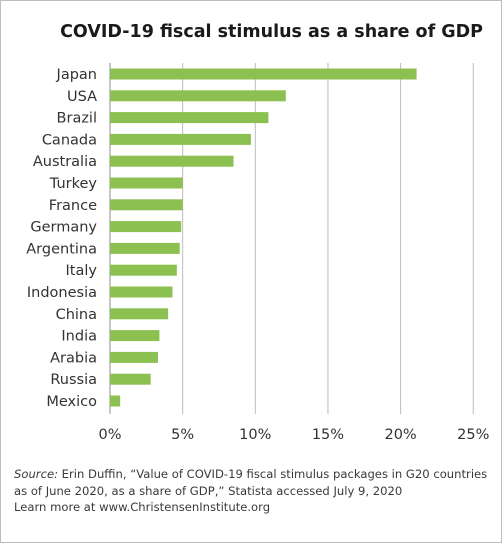 The image size is (502, 543). I want to click on x-tick-label: 20%, so click(400, 435).